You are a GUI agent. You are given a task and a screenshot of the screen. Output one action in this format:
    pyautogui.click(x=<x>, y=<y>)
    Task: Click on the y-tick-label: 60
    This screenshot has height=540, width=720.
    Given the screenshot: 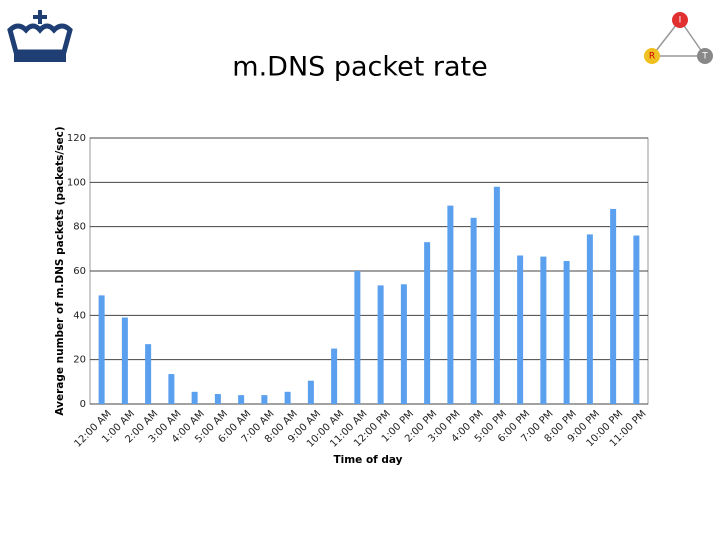 What is the action you would take?
    pyautogui.click(x=79, y=271)
    